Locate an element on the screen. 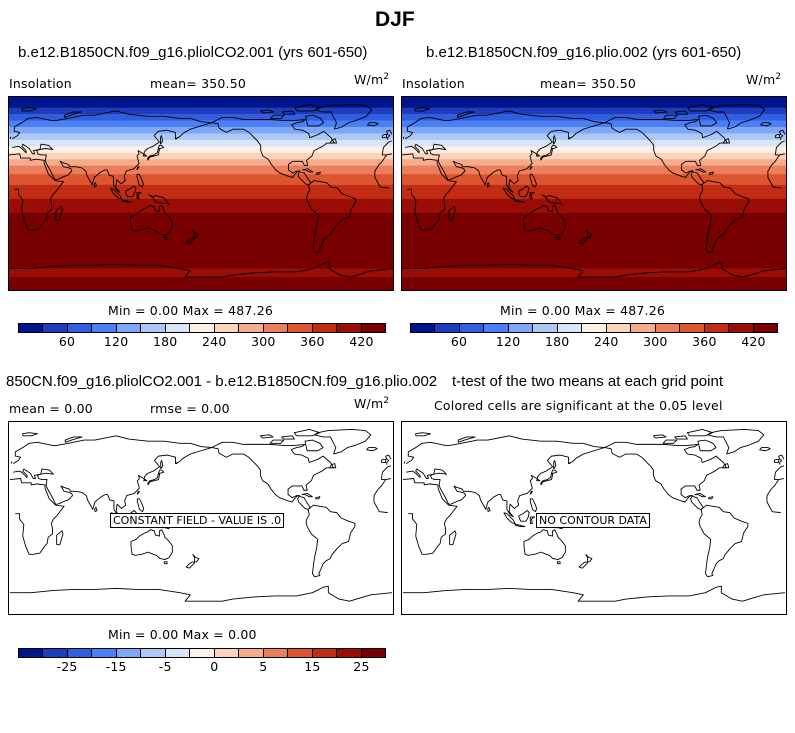 This screenshot has height=733, width=795. coastline-north-america is located at coordinates (666, 151).